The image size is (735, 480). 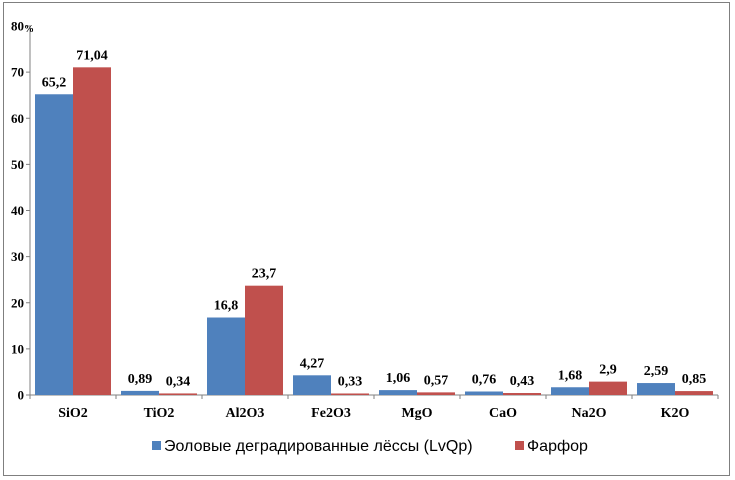 I want to click on x-tick-label: K2O, so click(x=675, y=413).